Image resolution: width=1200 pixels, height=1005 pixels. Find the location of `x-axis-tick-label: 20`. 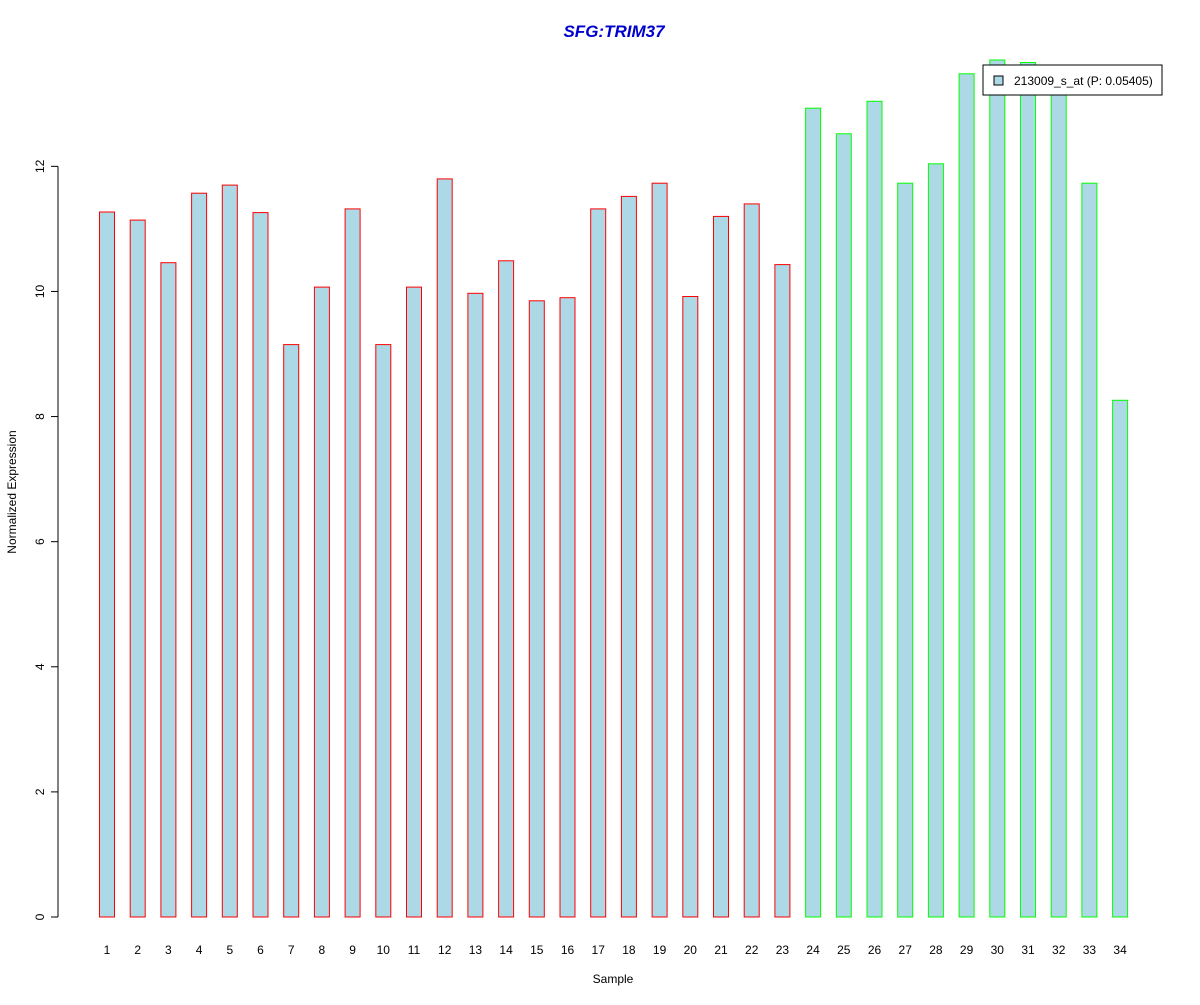

x-axis-tick-label: 20 is located at coordinates (691, 950).